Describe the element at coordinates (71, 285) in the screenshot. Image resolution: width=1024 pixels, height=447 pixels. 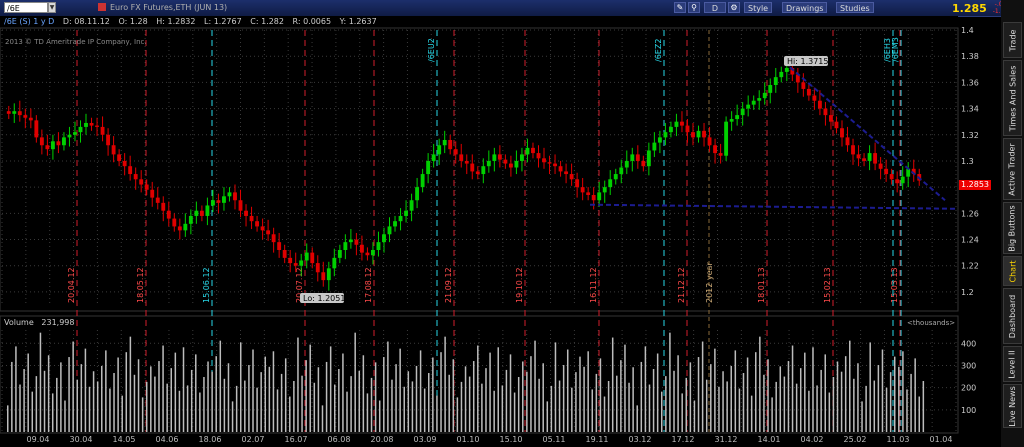
I see `expiration-label: 20.04.12` at that location.